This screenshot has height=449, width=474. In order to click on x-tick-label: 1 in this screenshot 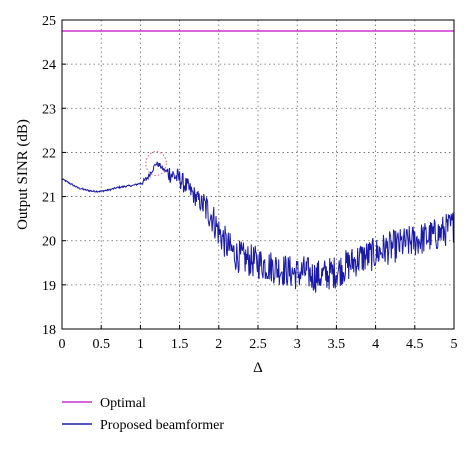, I will do `click(140, 344)`.